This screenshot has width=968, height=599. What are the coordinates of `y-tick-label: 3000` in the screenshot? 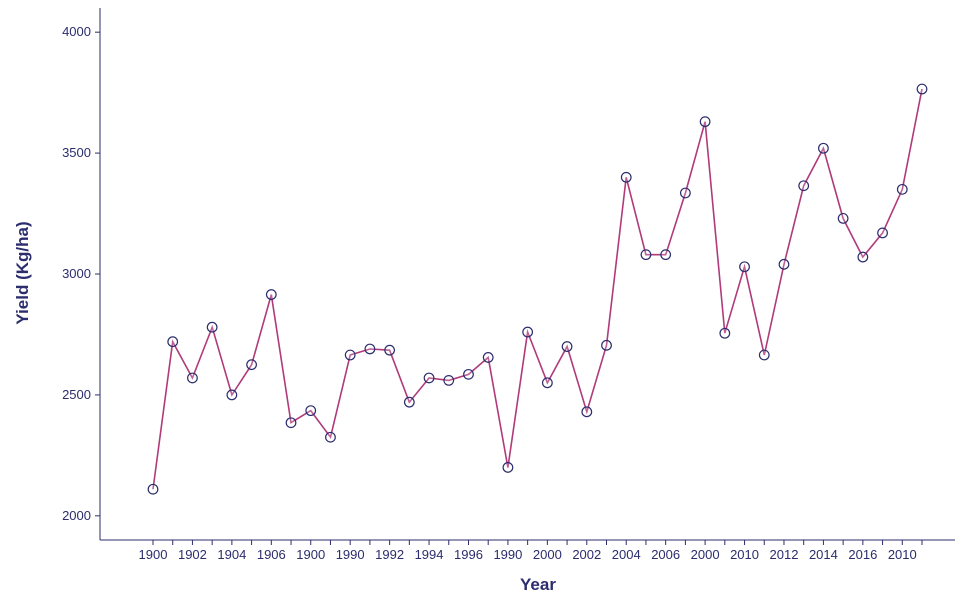 It's located at (76, 273).